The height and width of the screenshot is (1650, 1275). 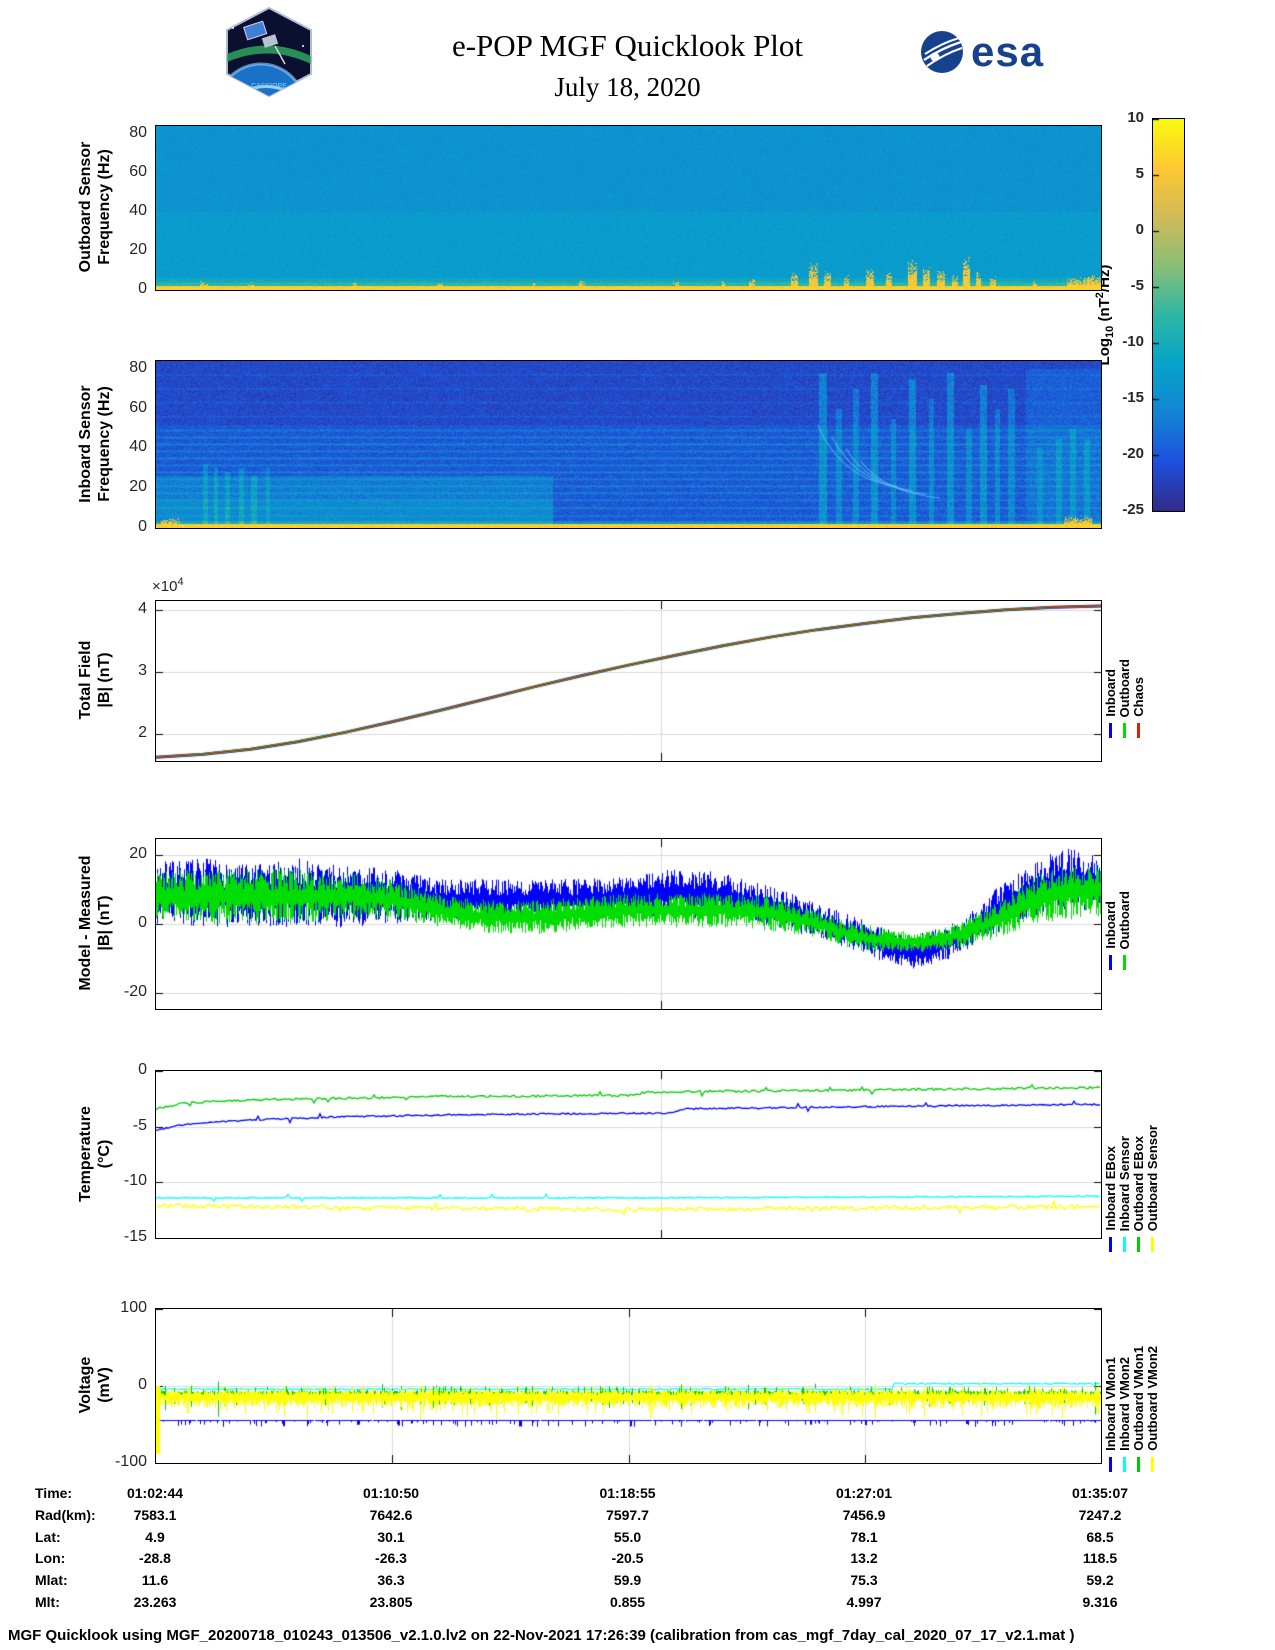 What do you see at coordinates (628, 924) in the screenshot?
I see `model-minus-measured-plot` at bounding box center [628, 924].